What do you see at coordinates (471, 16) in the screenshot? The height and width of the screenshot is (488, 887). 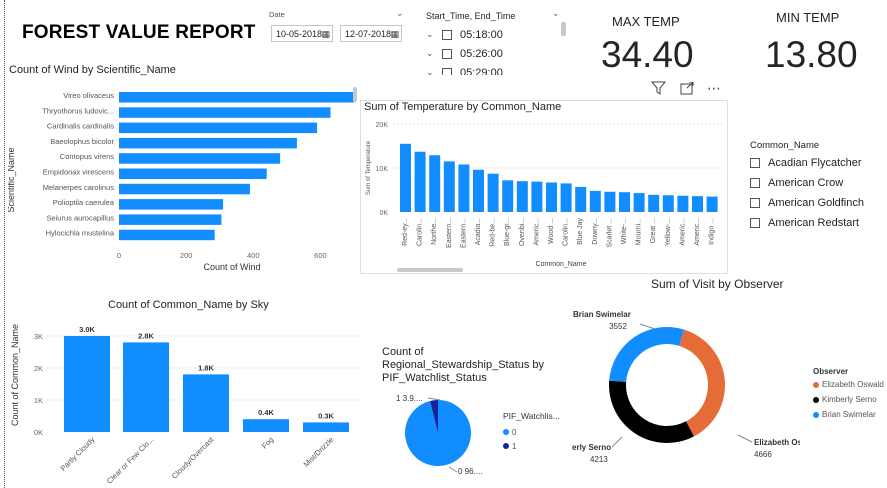 I see `time-slicer-label: Start_Time, End_Time` at bounding box center [471, 16].